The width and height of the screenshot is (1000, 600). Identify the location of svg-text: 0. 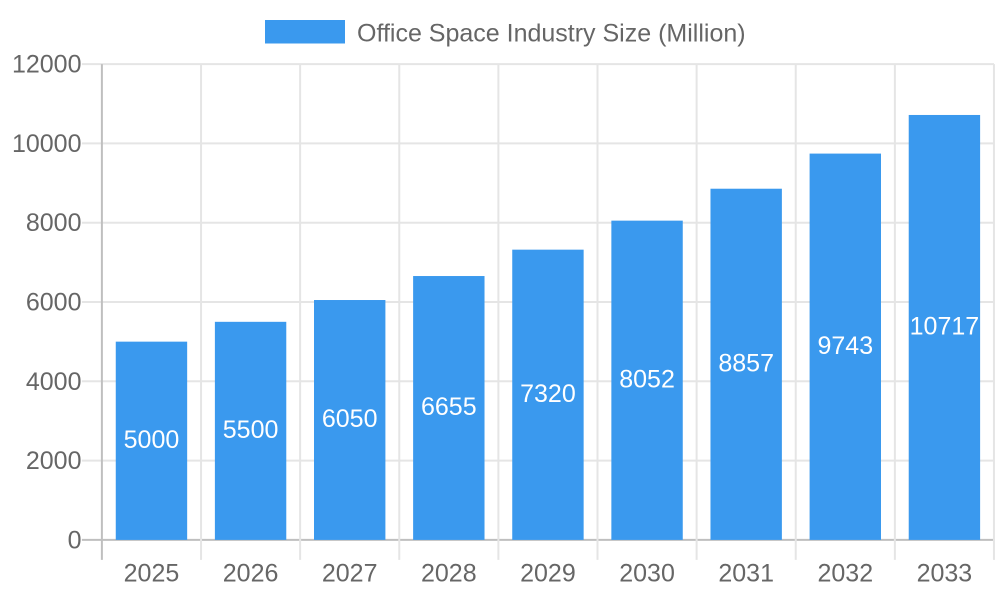
(75, 540).